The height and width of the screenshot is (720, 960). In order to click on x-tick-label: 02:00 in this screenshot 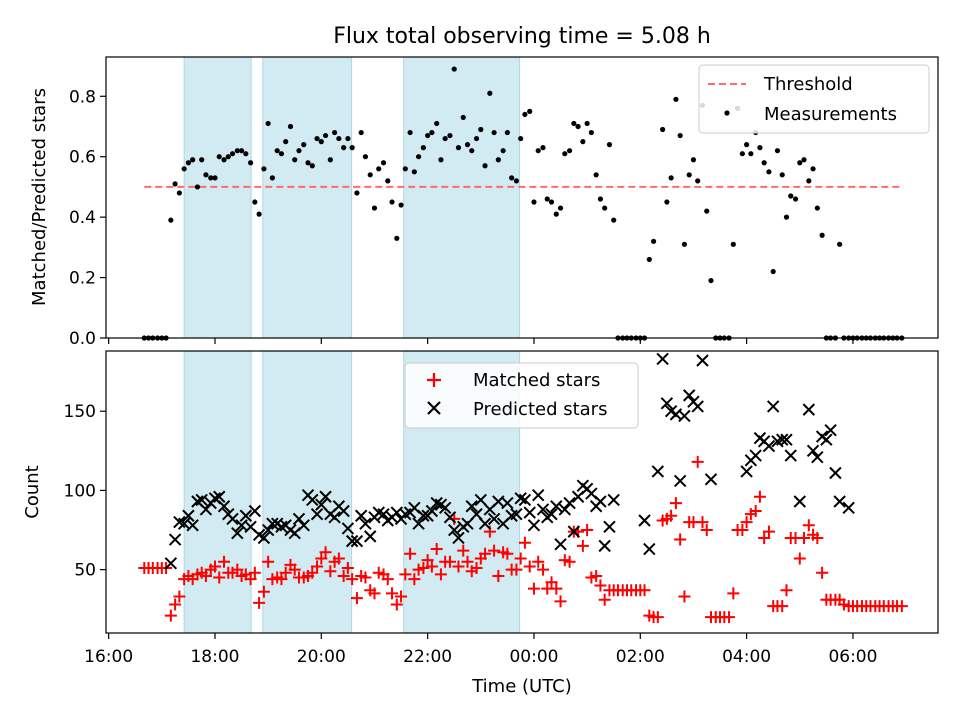, I will do `click(640, 657)`.